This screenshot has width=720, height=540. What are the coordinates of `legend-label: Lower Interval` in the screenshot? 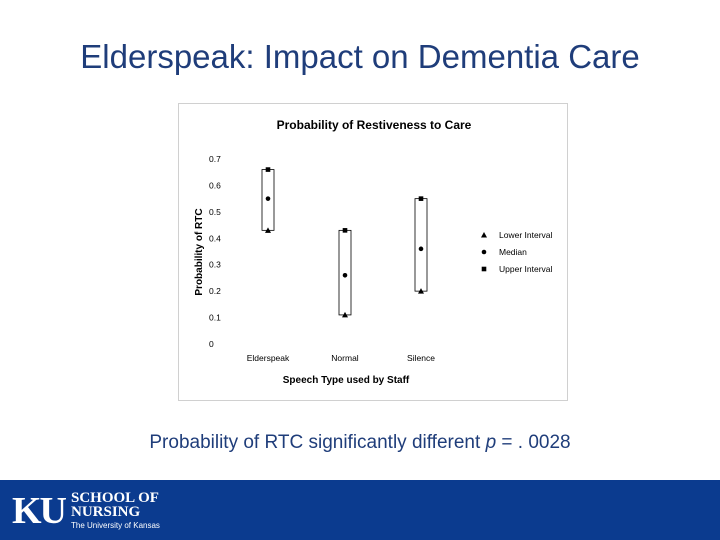 It's located at (525, 235).